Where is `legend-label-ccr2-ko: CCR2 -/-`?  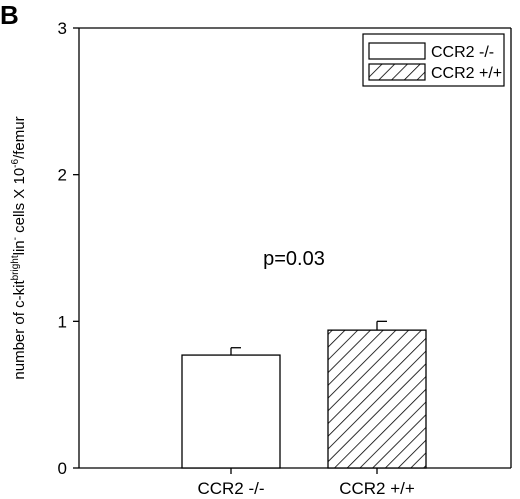 legend-label-ccr2-ko: CCR2 -/- is located at coordinates (462, 52).